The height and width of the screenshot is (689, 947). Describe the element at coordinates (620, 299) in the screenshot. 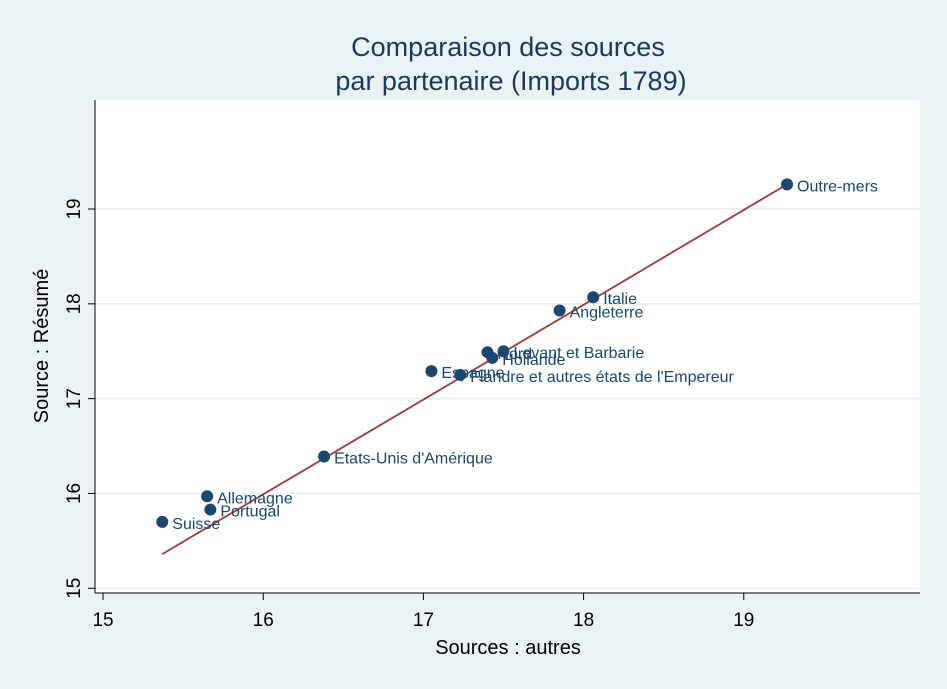

I see `point-label: Italie` at that location.